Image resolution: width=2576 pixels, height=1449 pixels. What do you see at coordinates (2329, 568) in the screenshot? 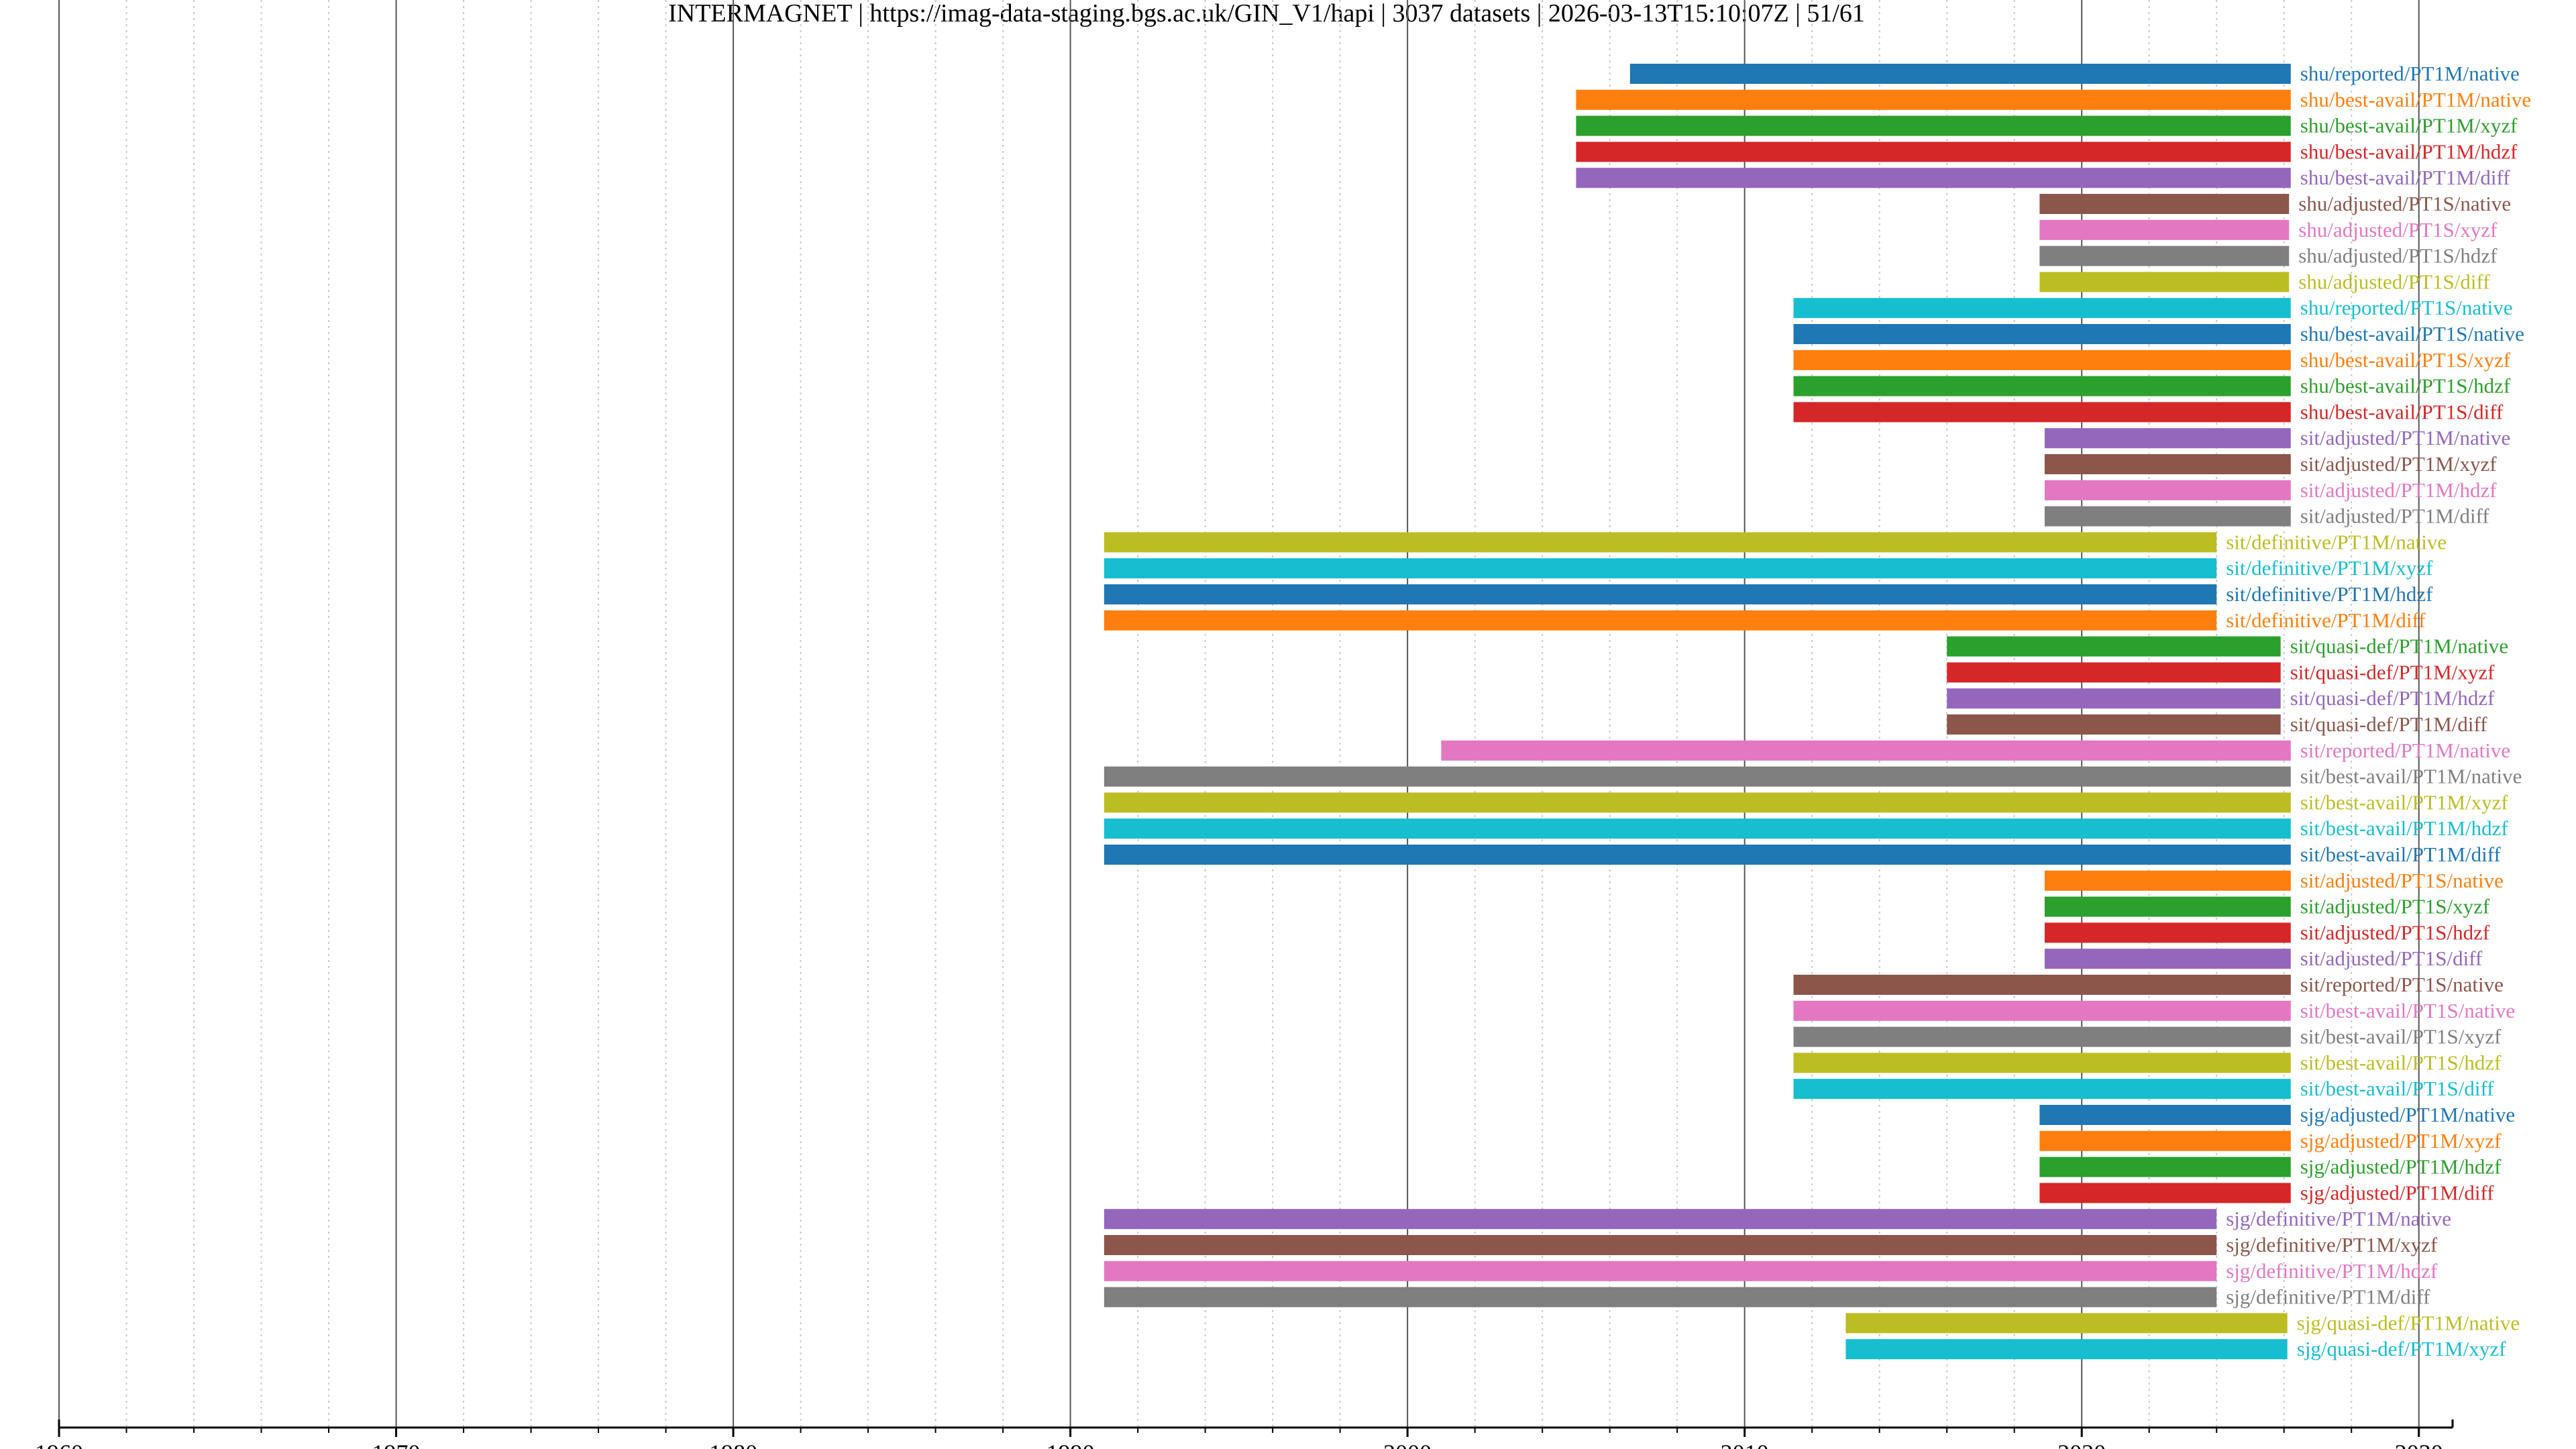
I see `timeline-bar-label: sit/definitive/PT1M/xyzf` at bounding box center [2329, 568].